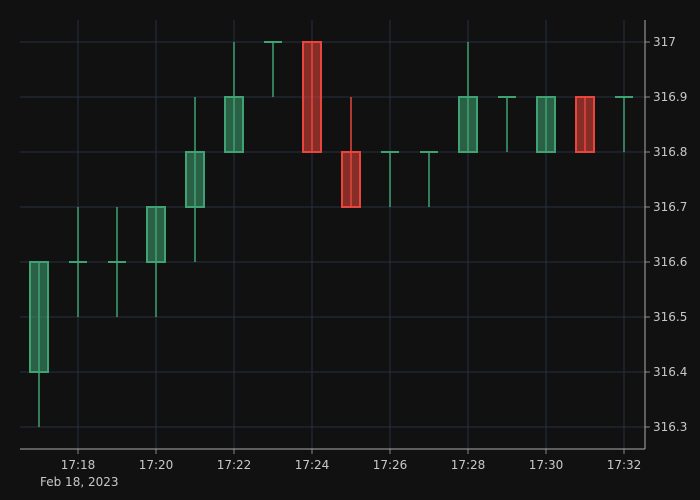 The width and height of the screenshot is (700, 500). Describe the element at coordinates (664, 42) in the screenshot. I see `y-tick-label: 317` at that location.